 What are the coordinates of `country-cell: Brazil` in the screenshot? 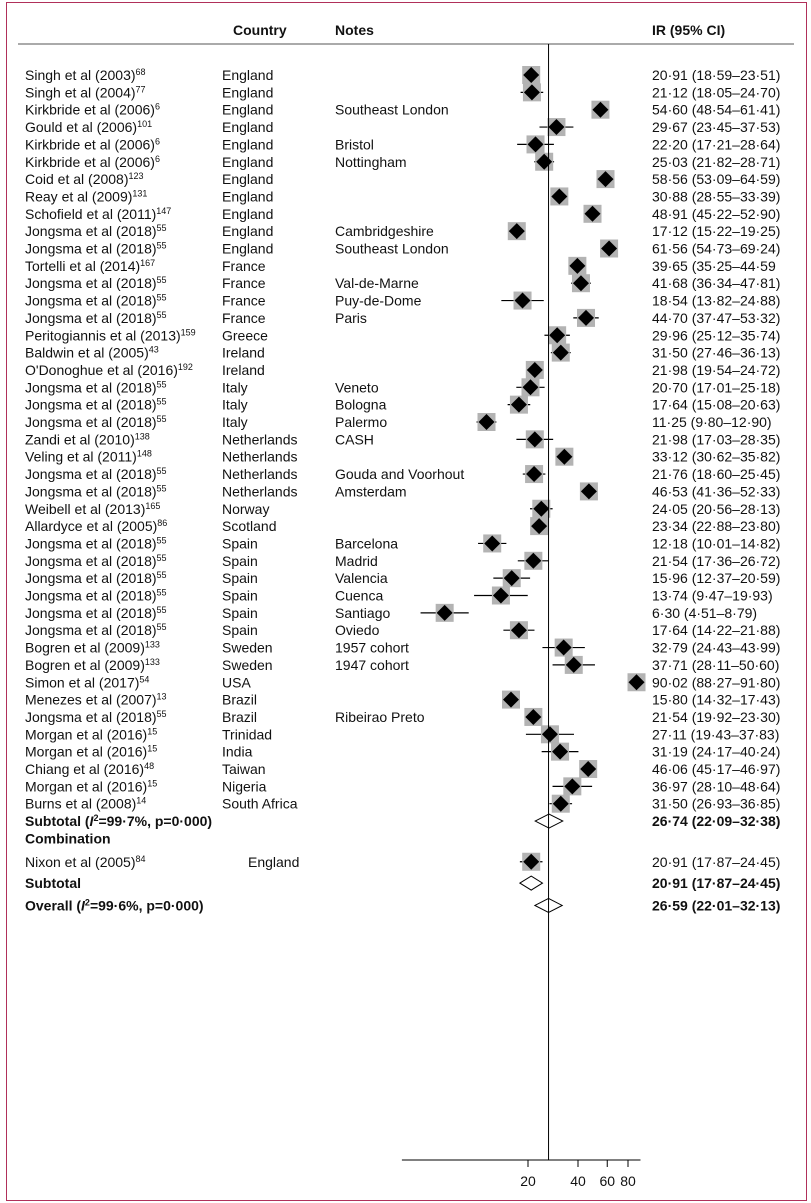 It's located at (239, 700).